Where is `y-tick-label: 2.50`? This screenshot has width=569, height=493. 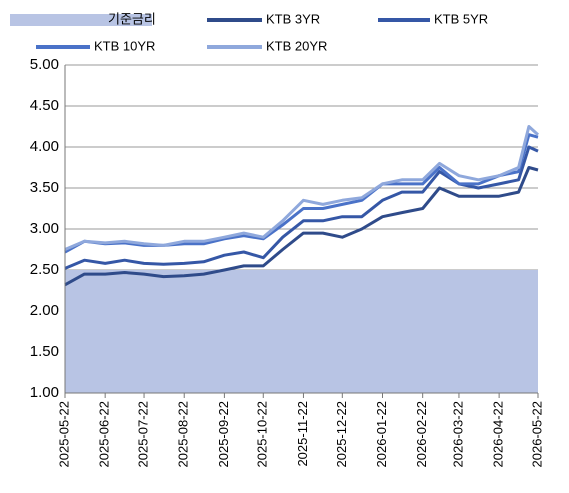 y-tick-label: 2.50 is located at coordinates (44, 269).